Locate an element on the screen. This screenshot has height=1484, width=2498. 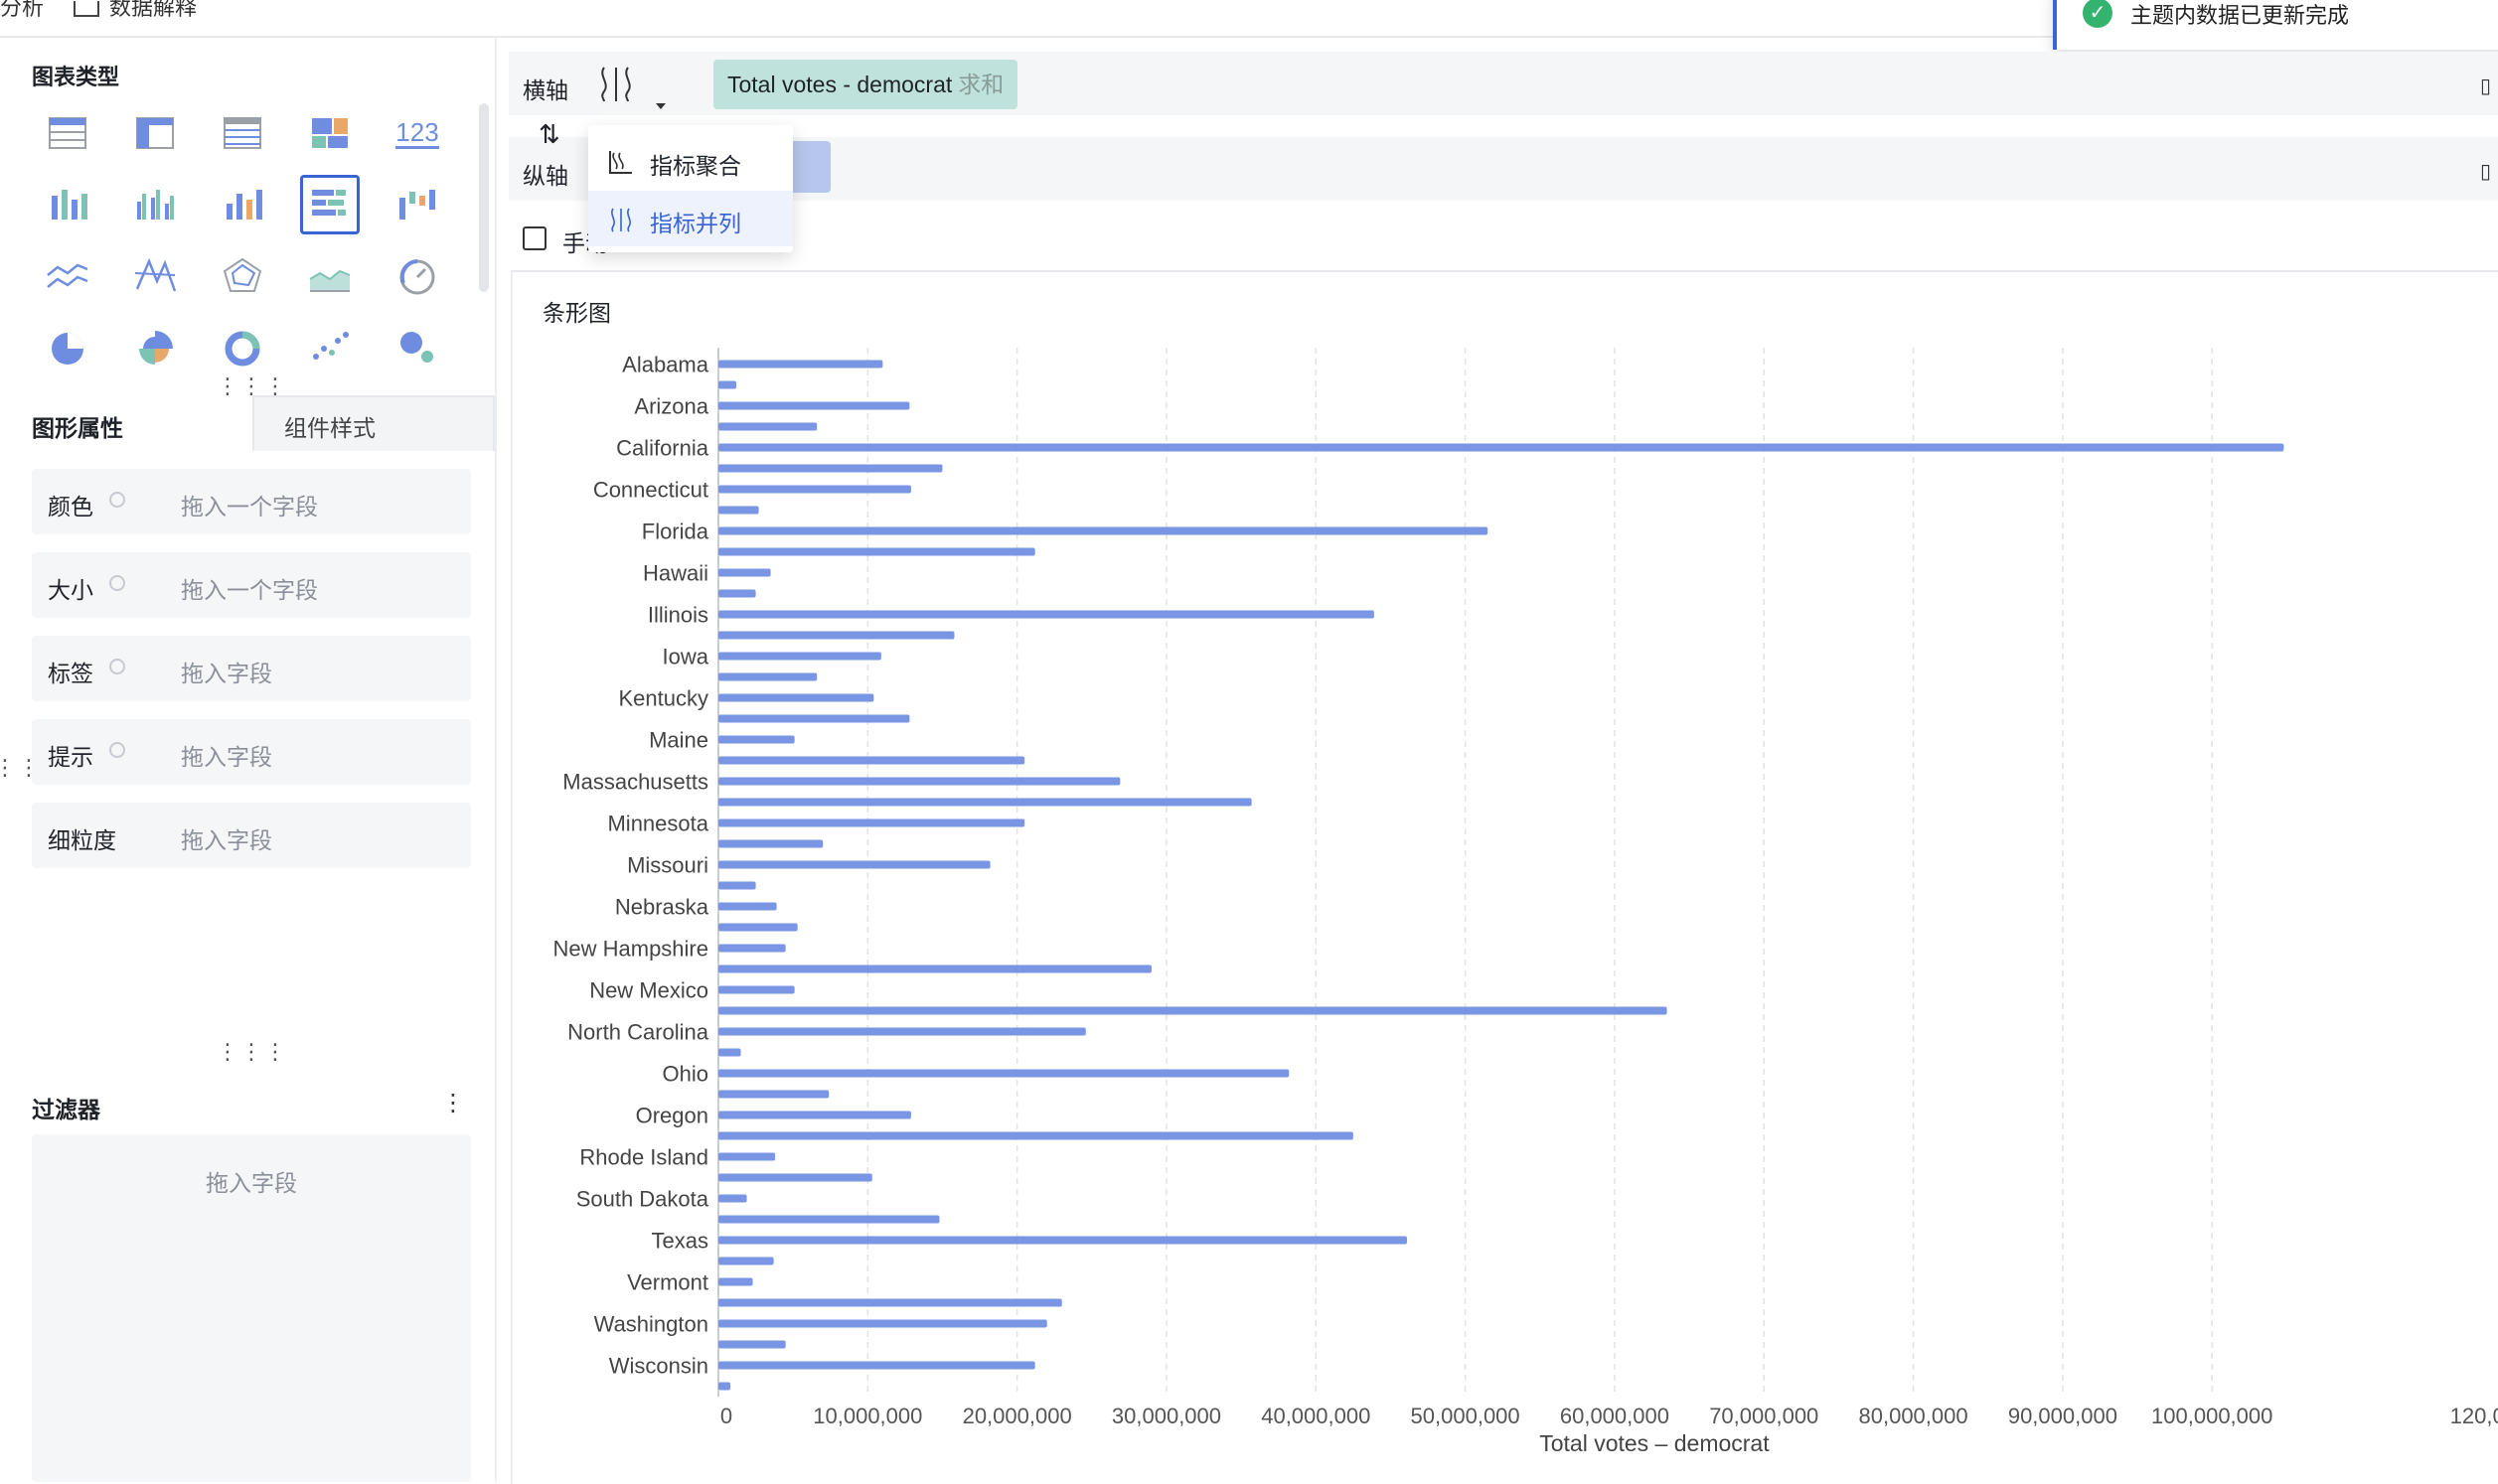
check-circle-icon: ✓ is located at coordinates (2097, 14).